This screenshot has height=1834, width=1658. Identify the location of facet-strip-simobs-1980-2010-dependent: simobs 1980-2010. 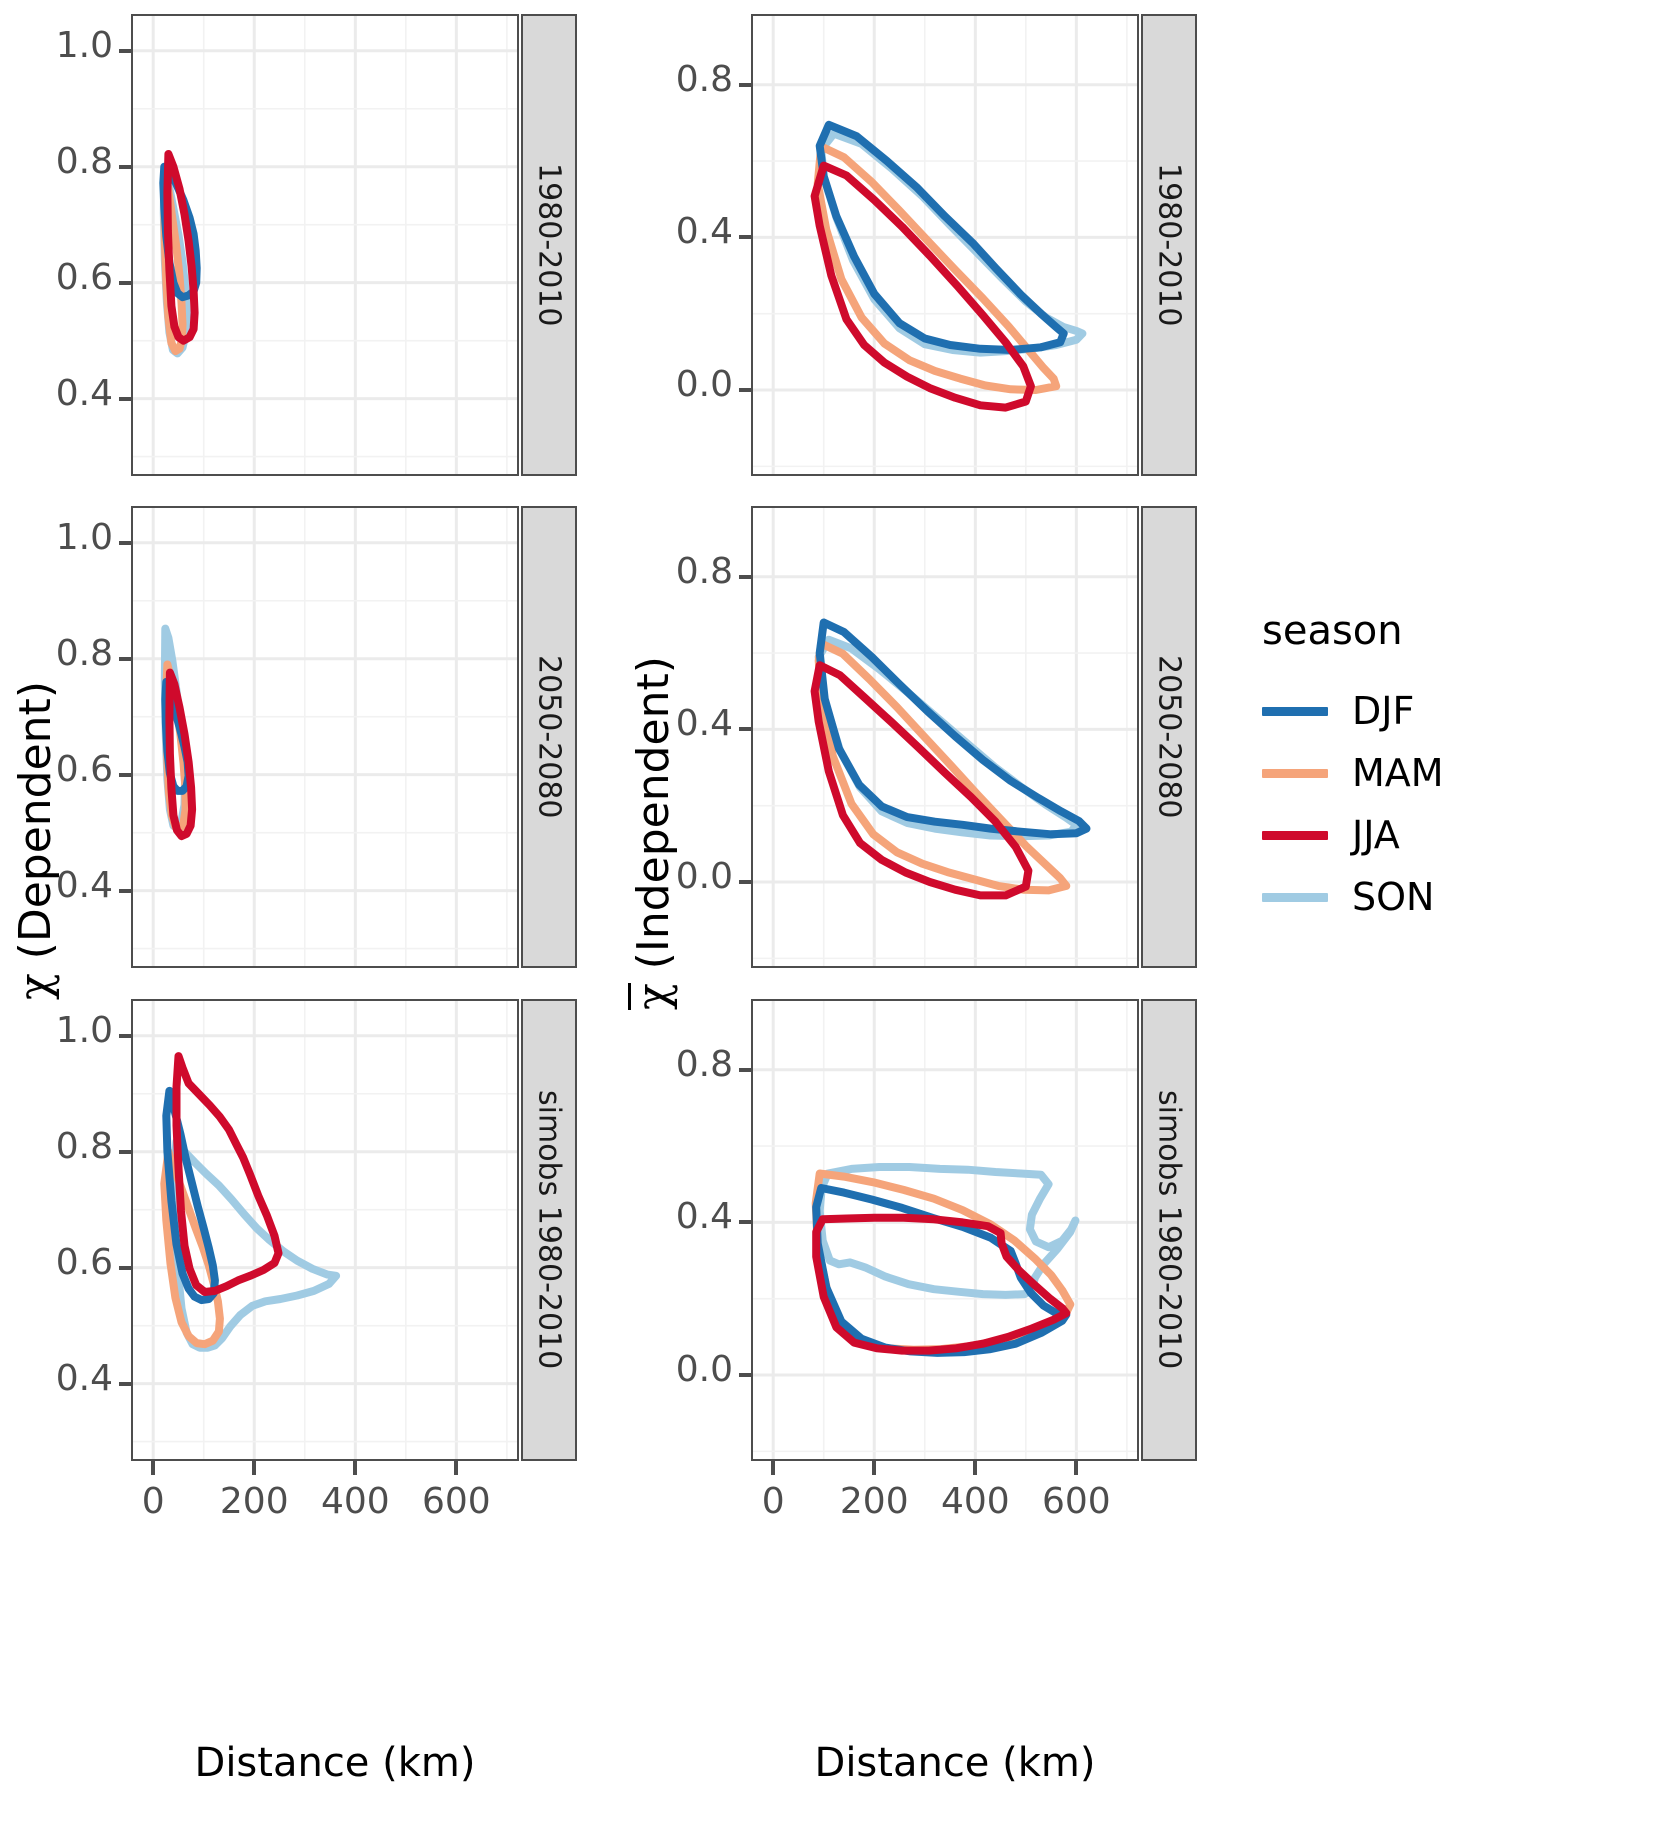
(549, 1230).